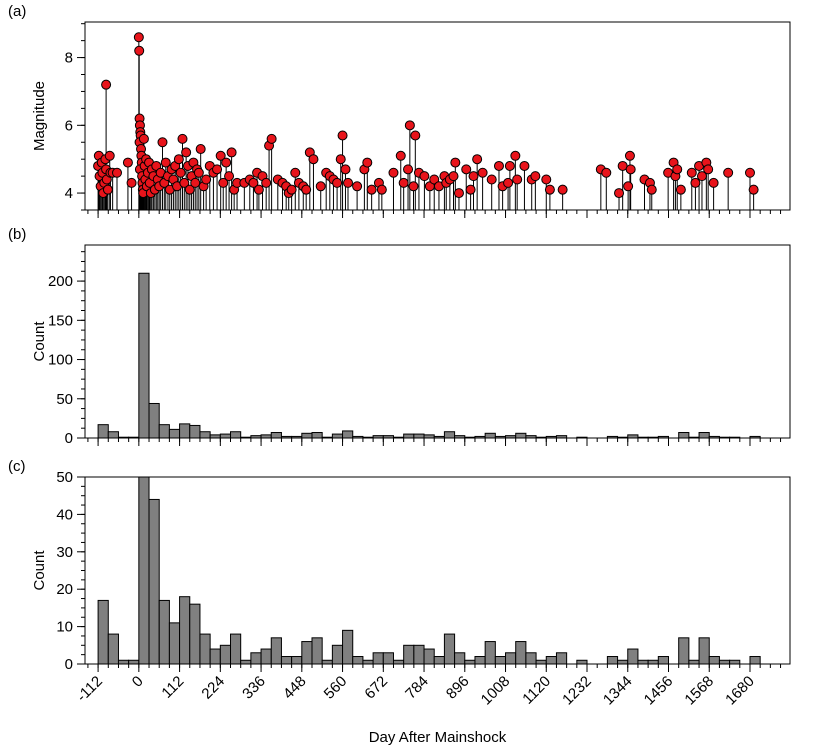 This screenshot has width=831, height=755. What do you see at coordinates (64, 589) in the screenshot?
I see `y-tick-label: 20` at bounding box center [64, 589].